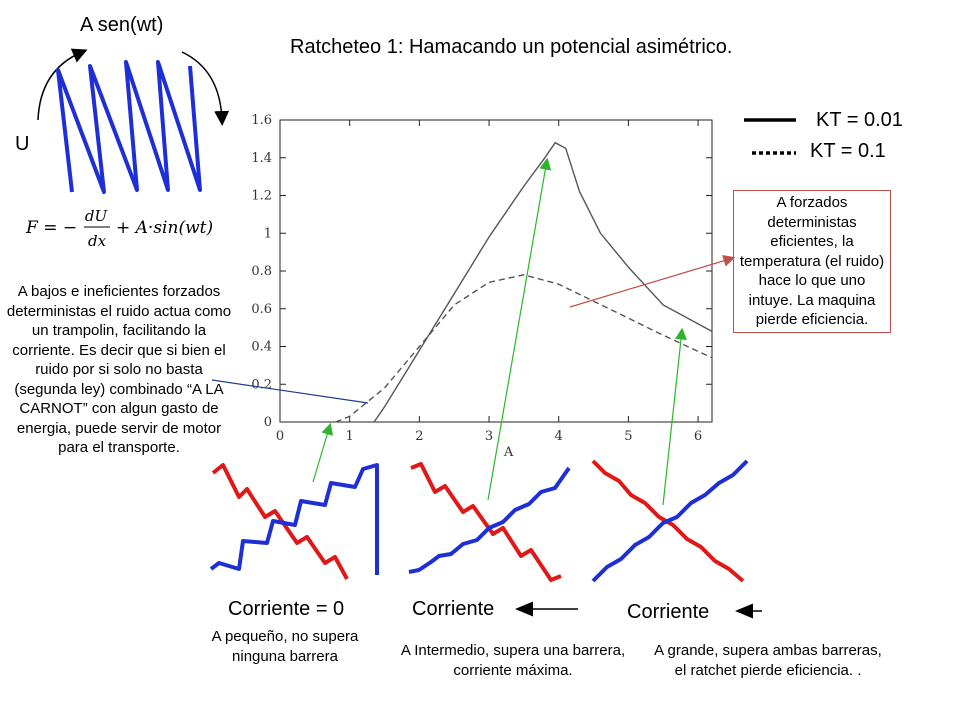  I want to click on panel-2-label: Corriente, so click(453, 609).